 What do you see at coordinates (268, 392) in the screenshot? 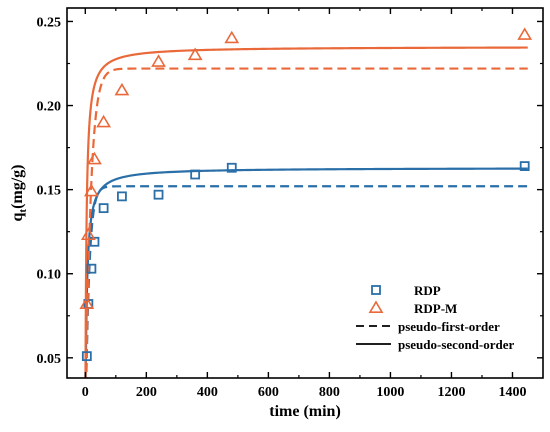
I see `x-tick-label: 600` at bounding box center [268, 392].